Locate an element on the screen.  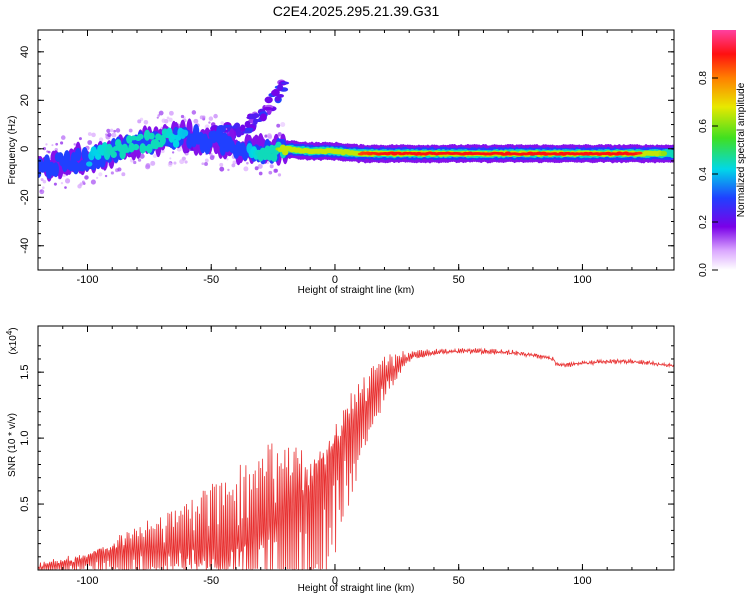
colorbar-tick-label: 0.8 is located at coordinates (703, 78).